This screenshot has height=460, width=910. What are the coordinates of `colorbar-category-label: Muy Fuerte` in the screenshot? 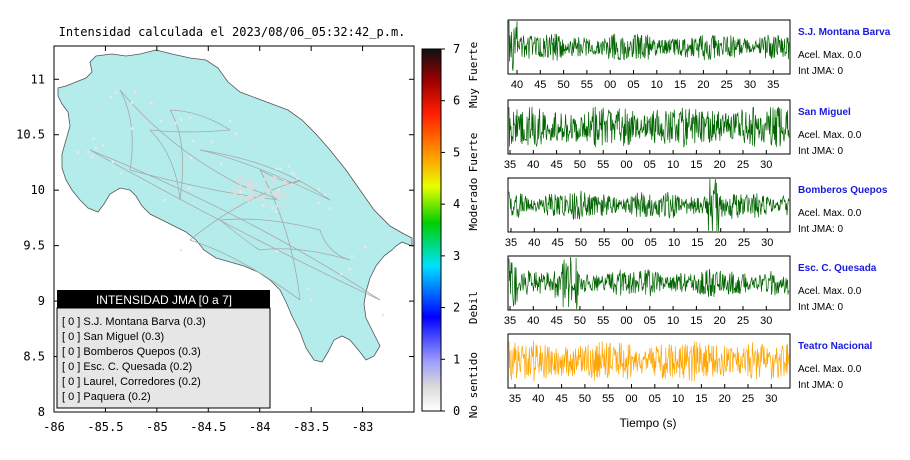 It's located at (473, 75).